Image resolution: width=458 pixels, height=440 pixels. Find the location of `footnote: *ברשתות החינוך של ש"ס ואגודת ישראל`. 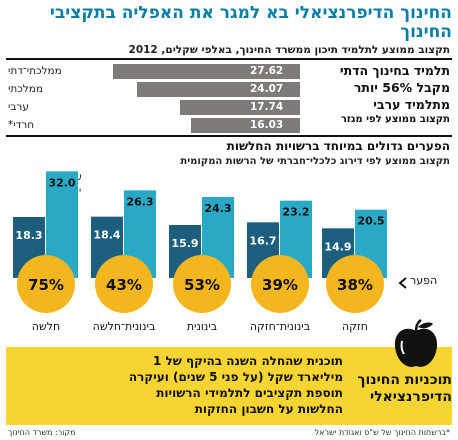

footnote: *ברשתות החינוך של ש"ס ואגודת ישראל is located at coordinates (382, 432).